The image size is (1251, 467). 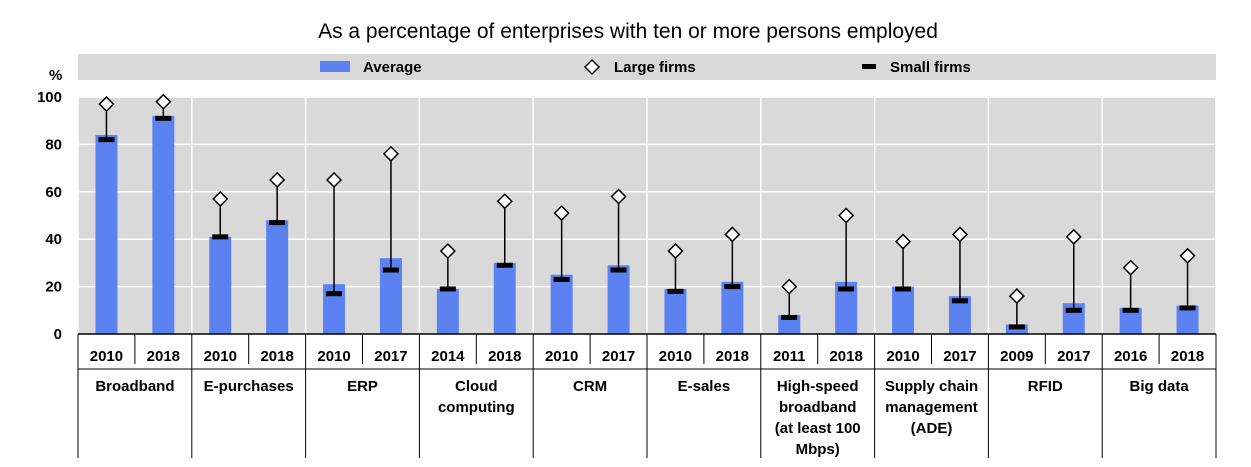 What do you see at coordinates (335, 66) in the screenshot?
I see `legend-swatch-average` at bounding box center [335, 66].